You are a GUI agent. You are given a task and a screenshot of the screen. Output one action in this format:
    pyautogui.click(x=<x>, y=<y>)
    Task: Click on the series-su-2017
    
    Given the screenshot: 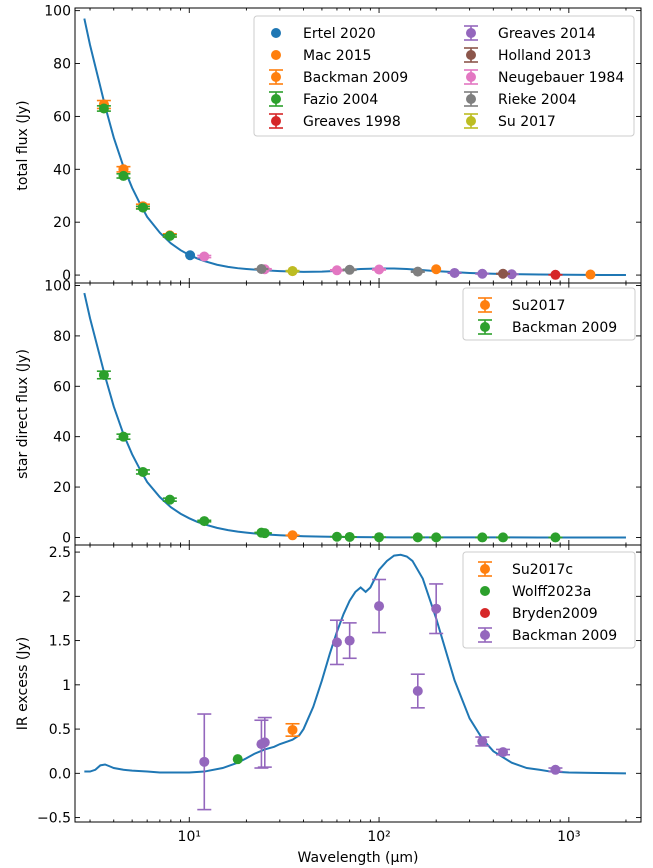 What is the action you would take?
    pyautogui.click(x=292, y=271)
    